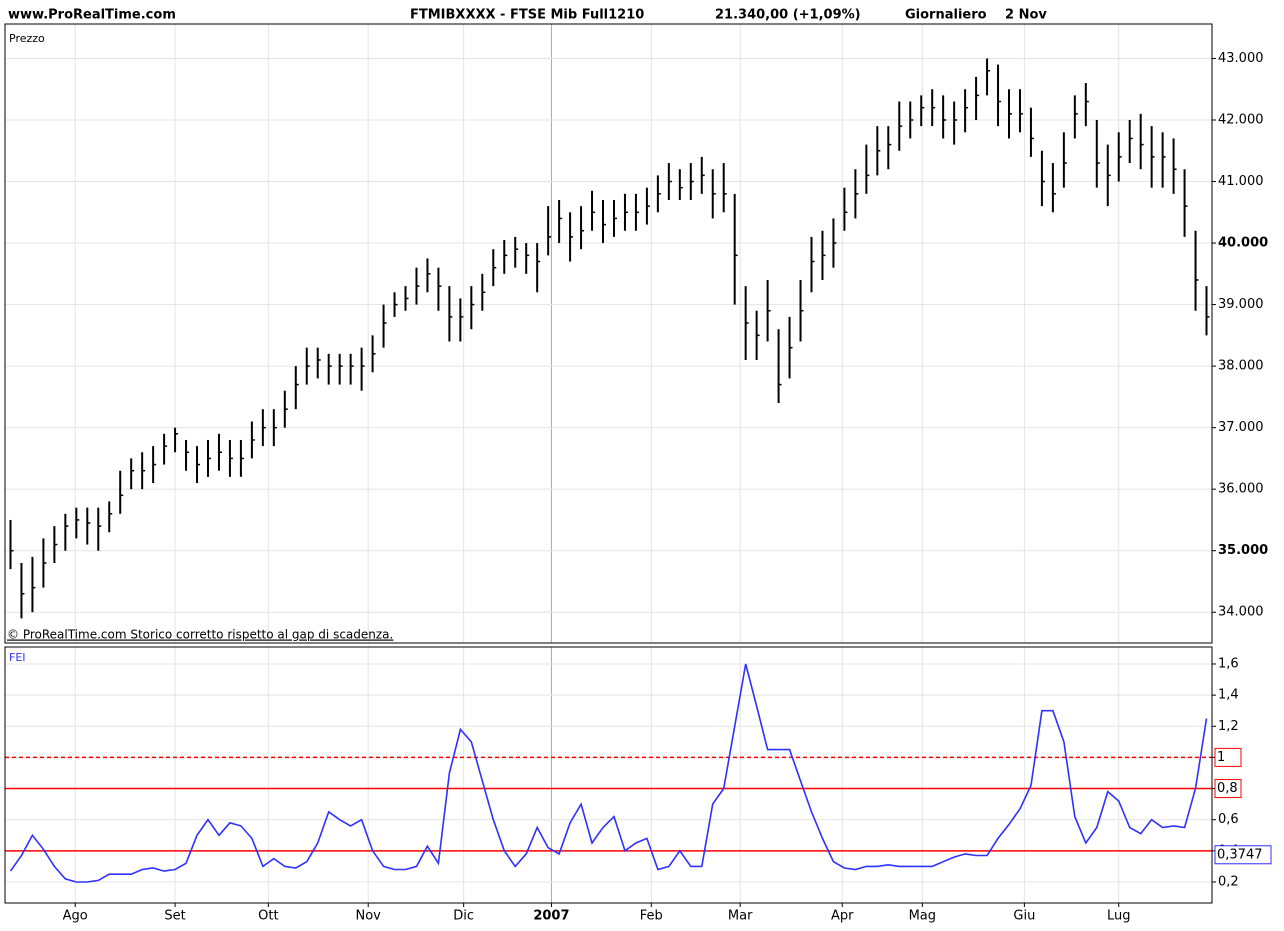 The width and height of the screenshot is (1284, 931). Describe the element at coordinates (1221, 757) in the screenshot. I see `level-label: 1` at that location.